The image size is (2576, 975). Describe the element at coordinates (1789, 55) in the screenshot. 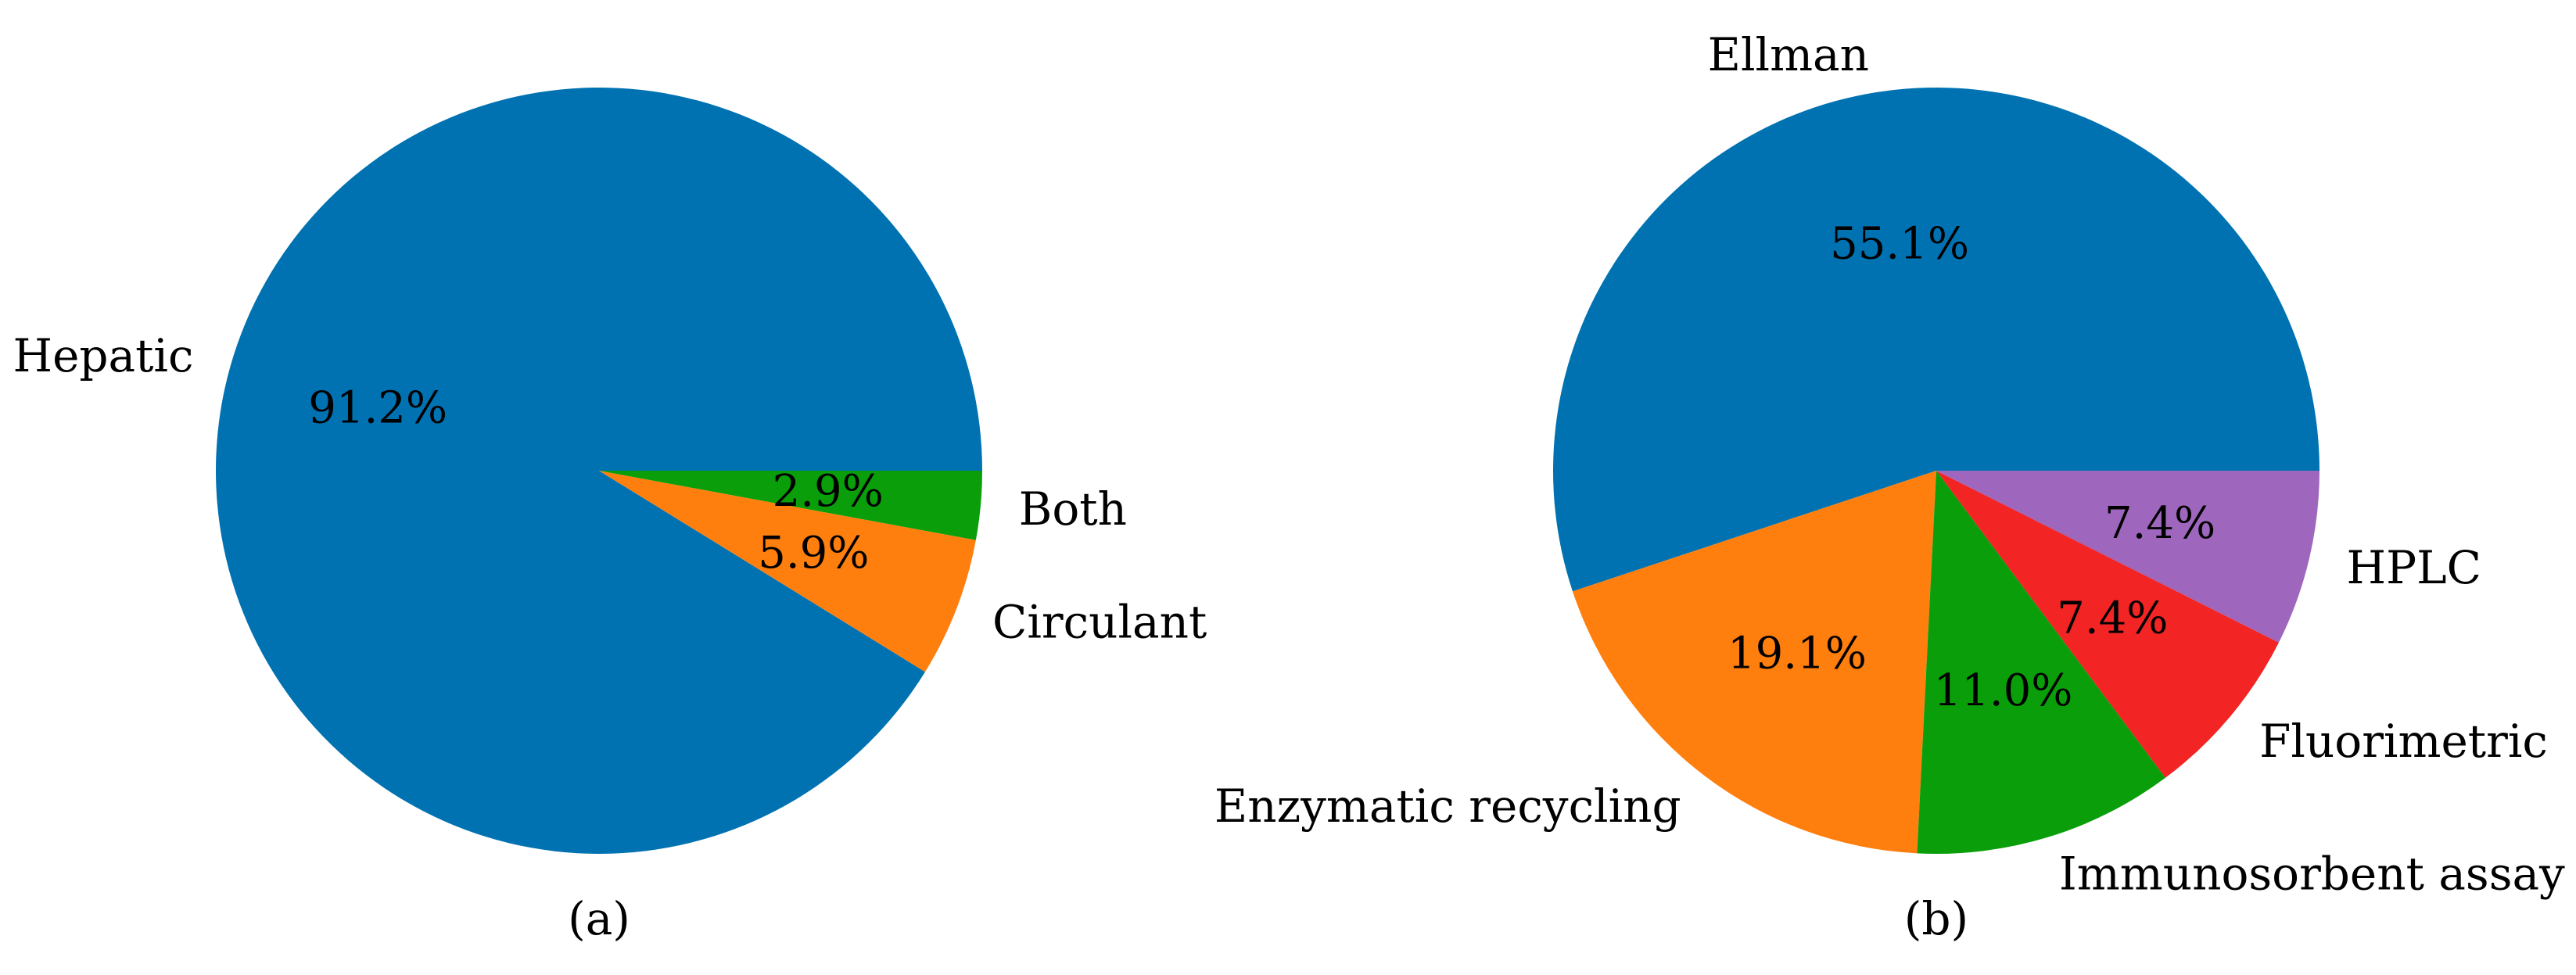

I see `slice-label-ellman: Ellman` at that location.